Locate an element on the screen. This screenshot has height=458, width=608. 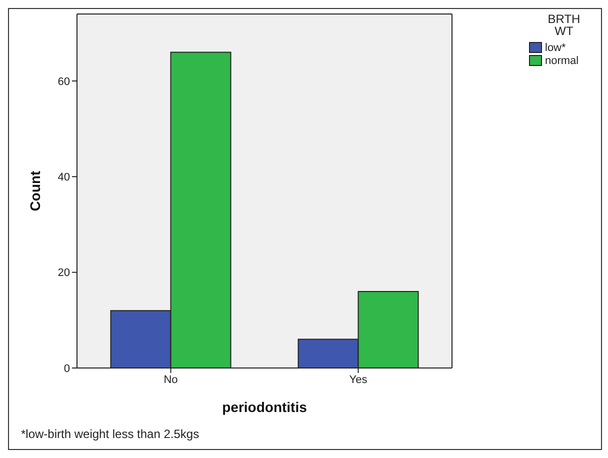
y-tick-label: 0 is located at coordinates (67, 368).